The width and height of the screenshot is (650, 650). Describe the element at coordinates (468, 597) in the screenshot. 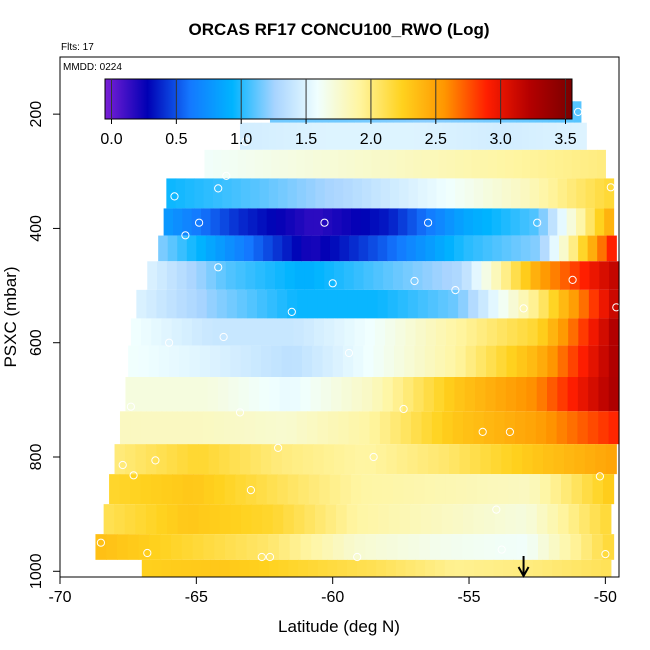

I see `x-tick-label: -55` at that location.